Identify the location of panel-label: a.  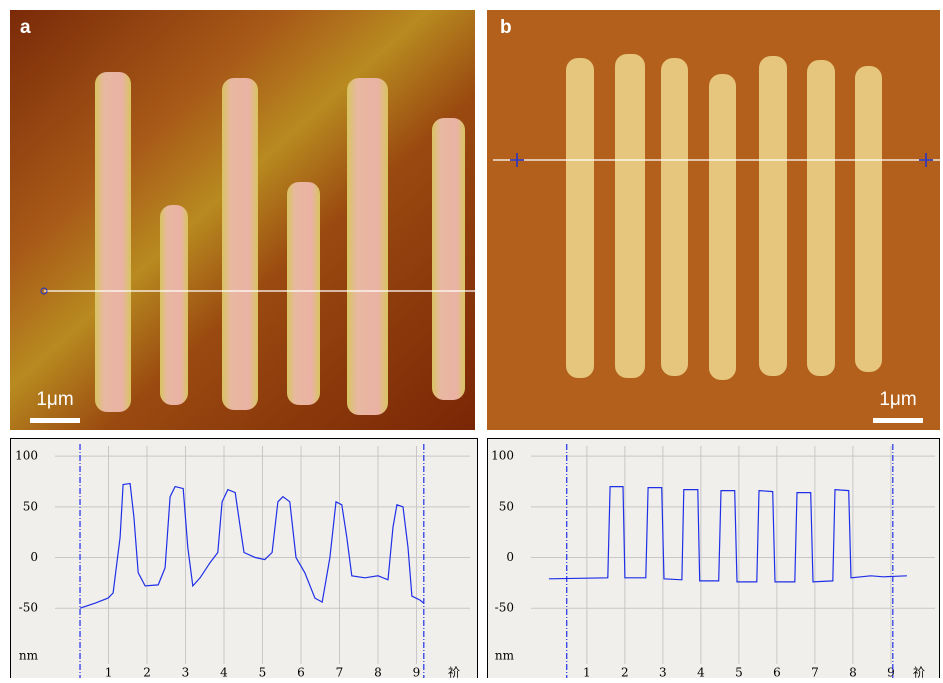
(25, 27).